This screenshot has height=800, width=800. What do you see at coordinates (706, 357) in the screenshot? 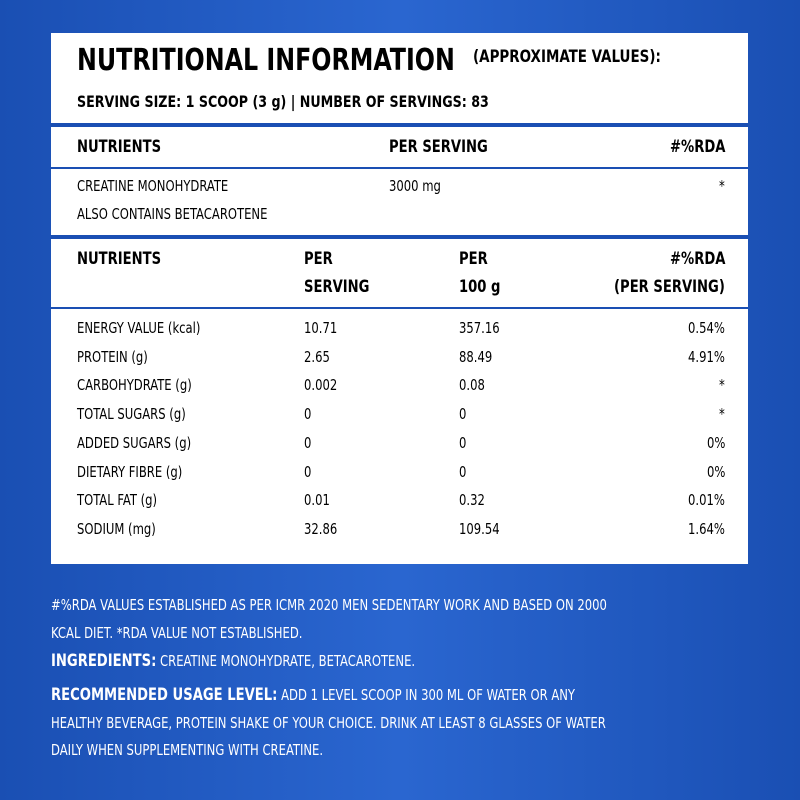
I see `row-rda: 4.91%` at bounding box center [706, 357].